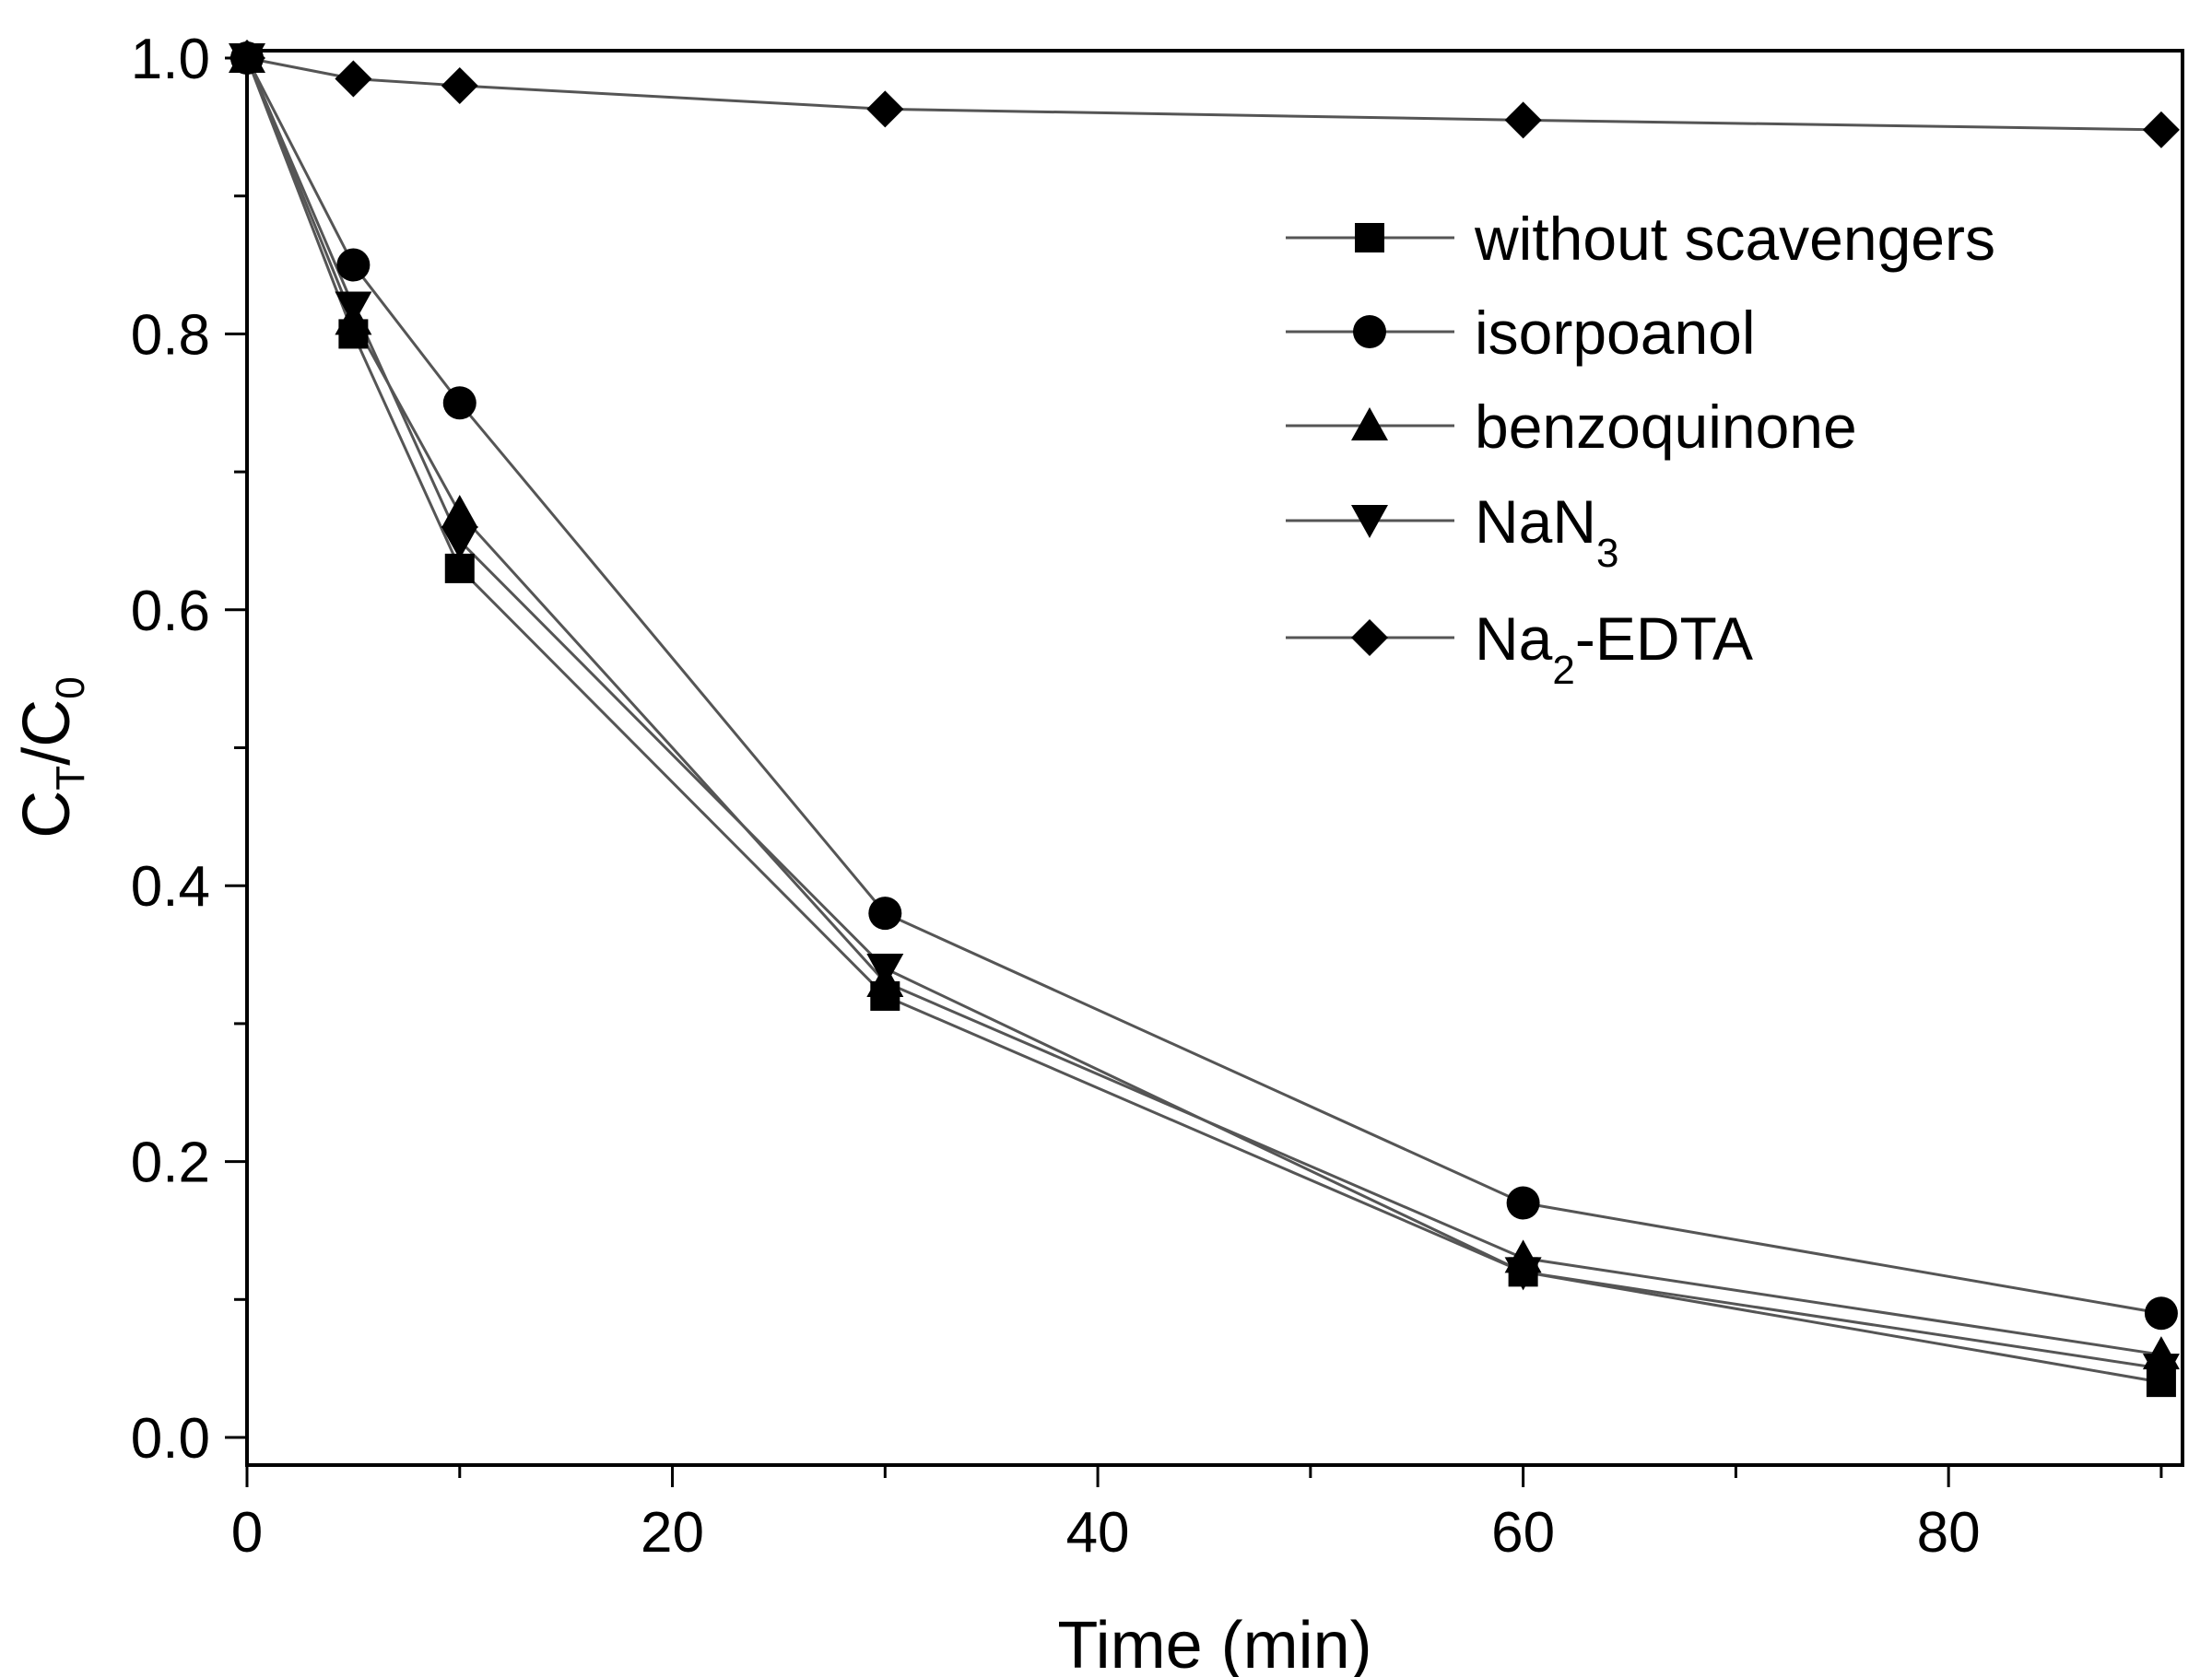 Image resolution: width=2212 pixels, height=1677 pixels. I want to click on svg-text: Na2-EDTA, so click(1614, 648).